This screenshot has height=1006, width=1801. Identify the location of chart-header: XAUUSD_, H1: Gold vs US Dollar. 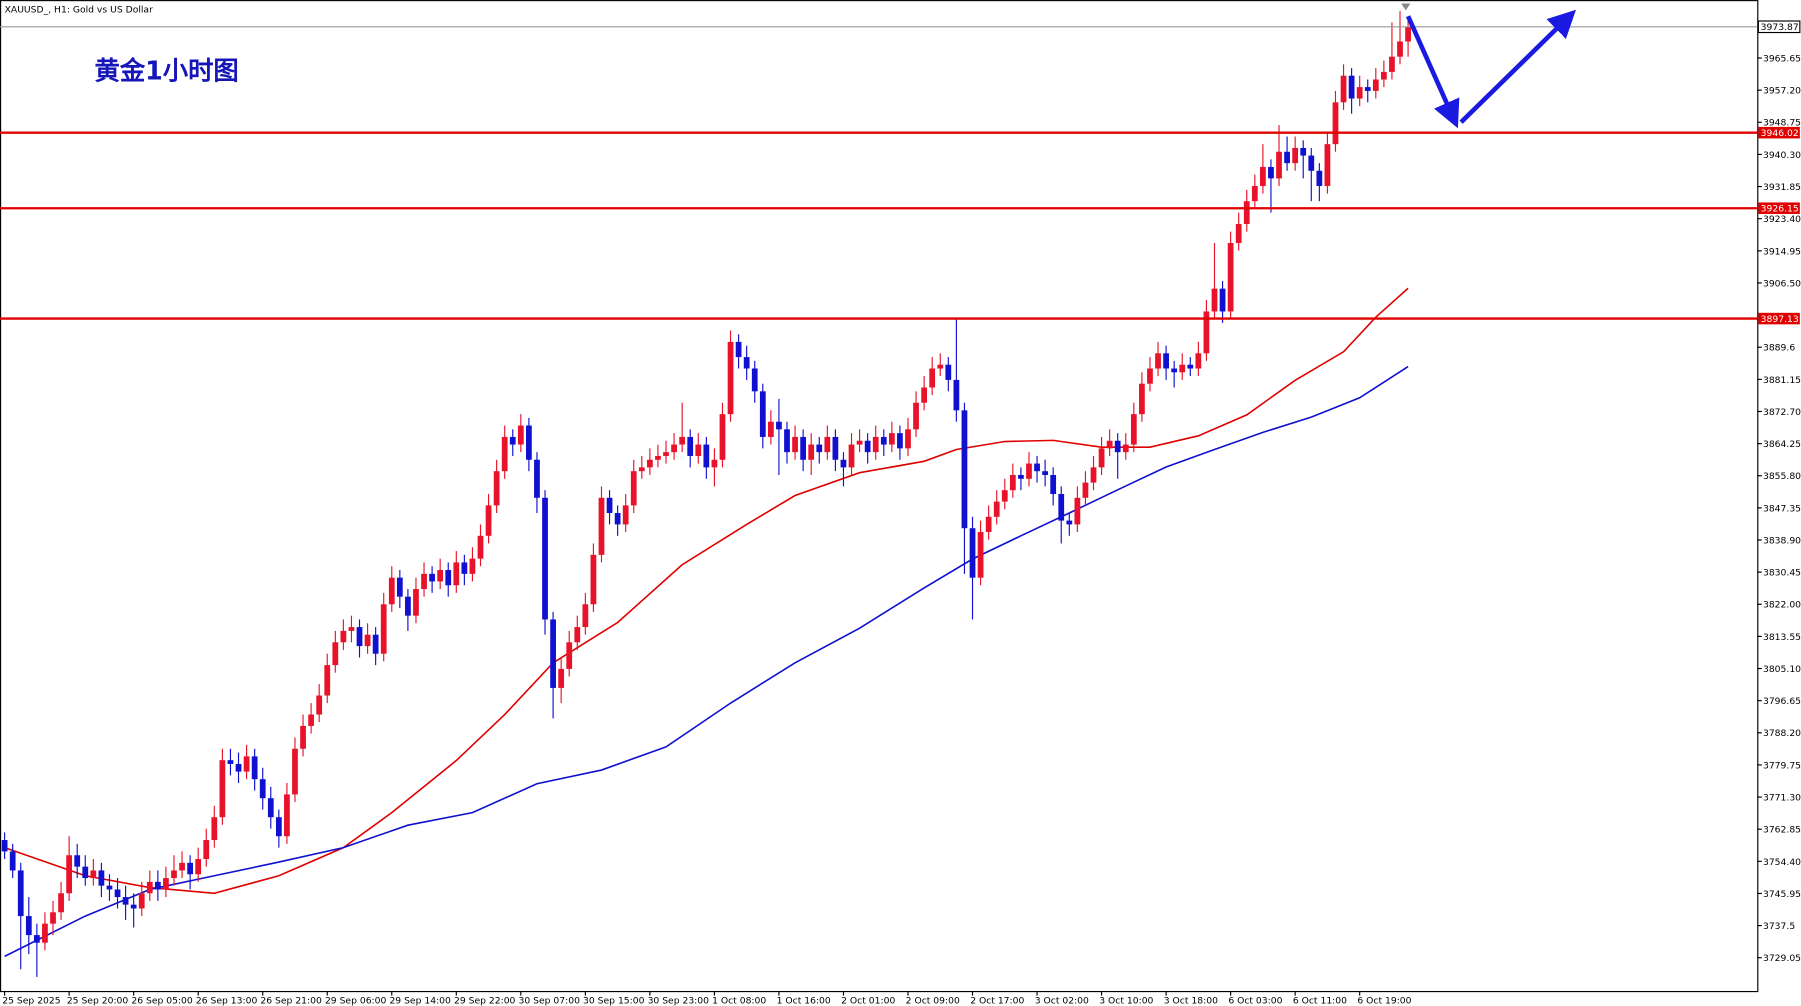
(79, 10).